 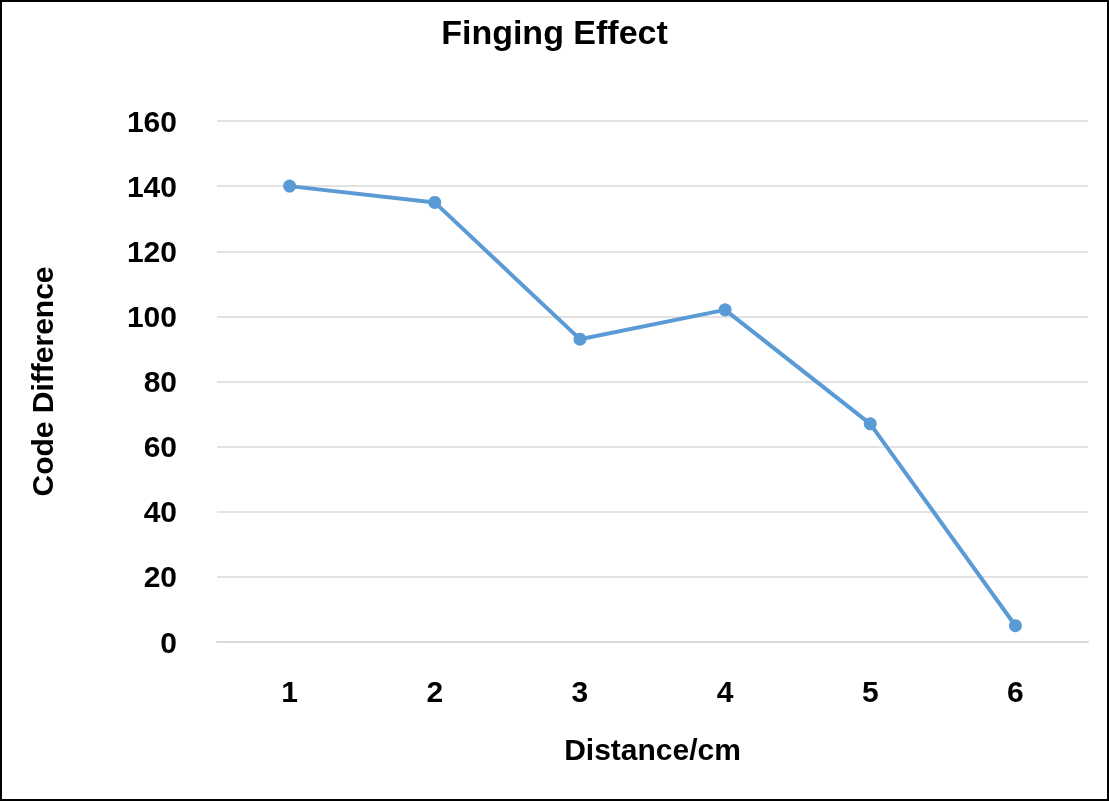 I want to click on y-tick-label: 140, so click(x=151, y=186).